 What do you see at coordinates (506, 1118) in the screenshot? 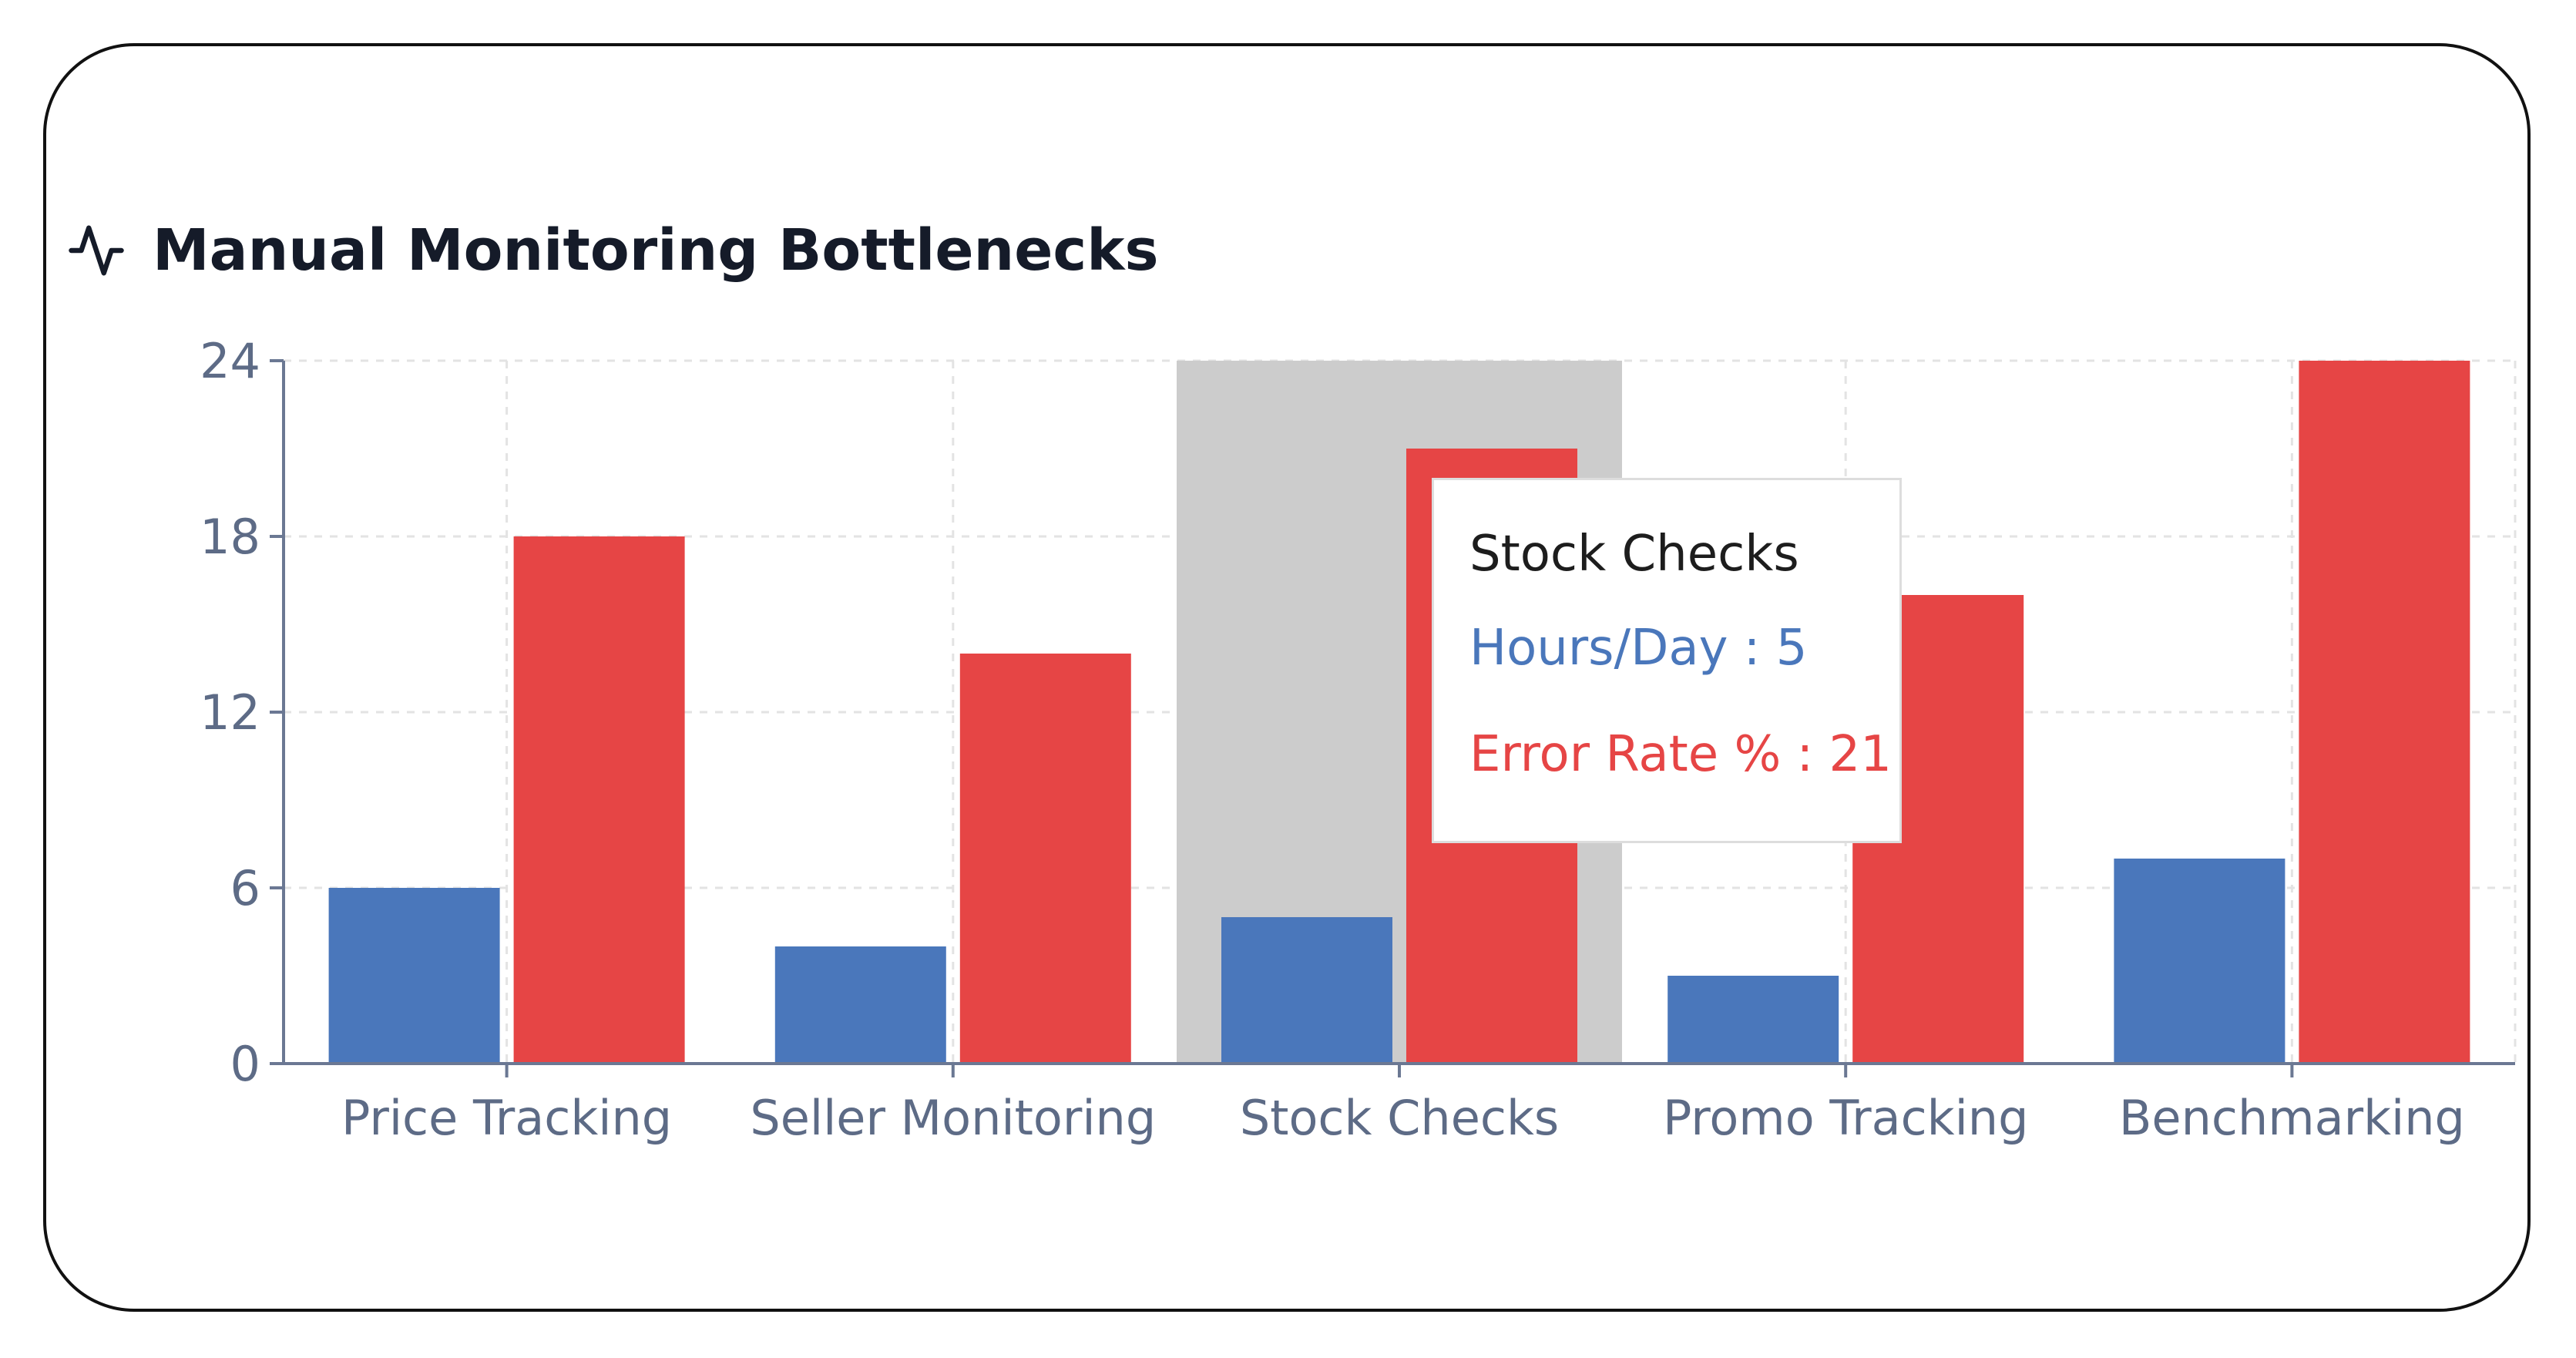
I see `x-tick-label: Price Tracking` at bounding box center [506, 1118].